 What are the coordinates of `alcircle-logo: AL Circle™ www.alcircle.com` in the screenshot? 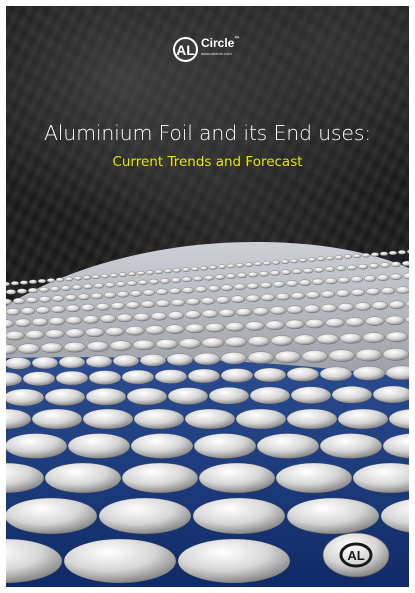 It's located at (206, 49).